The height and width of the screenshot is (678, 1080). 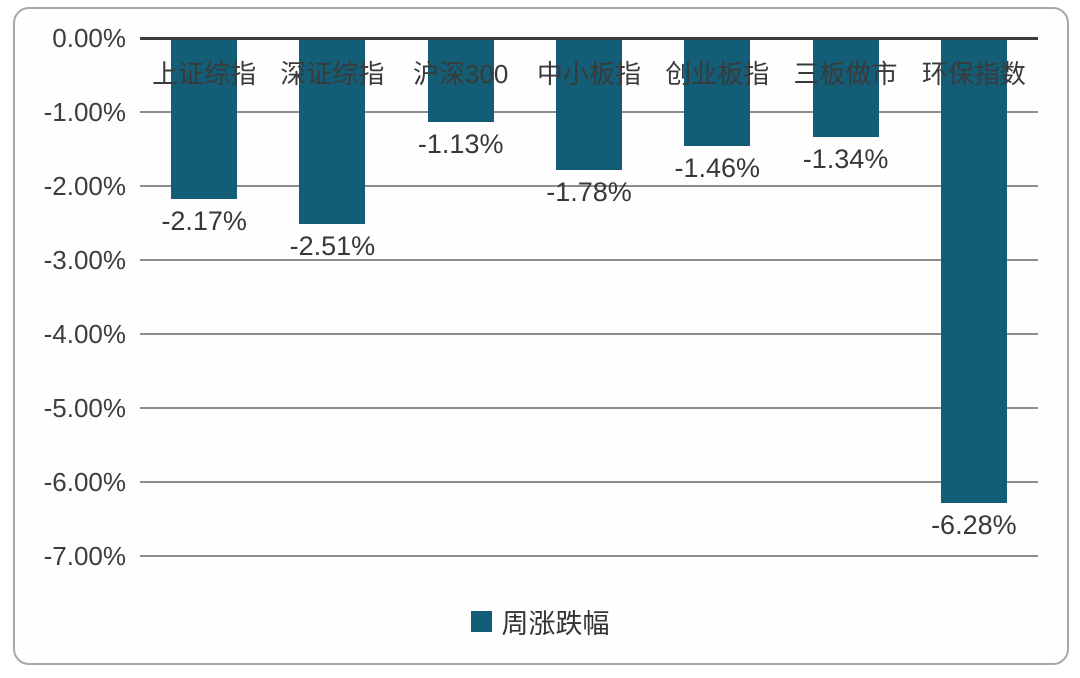 What do you see at coordinates (84, 556) in the screenshot?
I see `y-tick-label: -7.00%` at bounding box center [84, 556].